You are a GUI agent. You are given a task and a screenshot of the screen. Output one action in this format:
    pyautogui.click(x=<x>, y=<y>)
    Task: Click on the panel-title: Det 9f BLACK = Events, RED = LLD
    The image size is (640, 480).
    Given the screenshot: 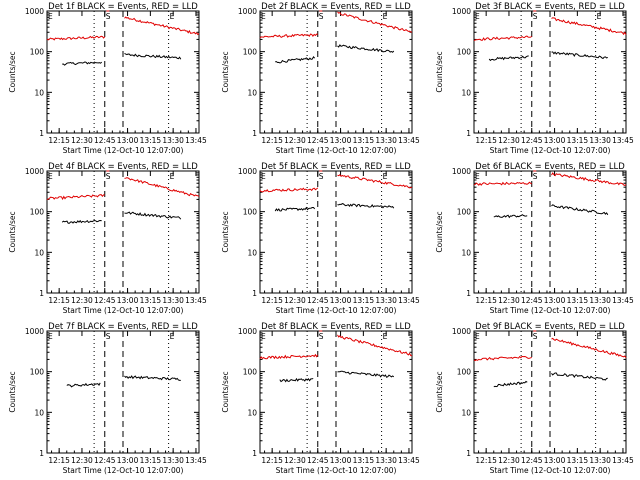 What is the action you would take?
    pyautogui.click(x=550, y=327)
    